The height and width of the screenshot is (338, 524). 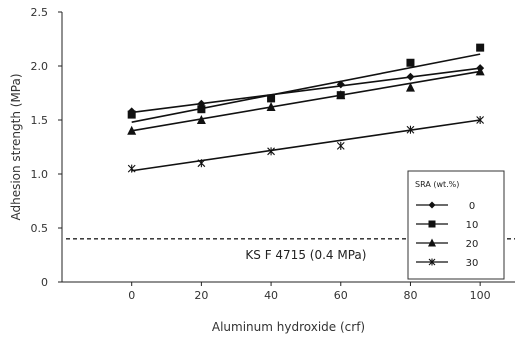 I want to click on reference-label: KS F 4715 (0.4 MPa), so click(x=305, y=255).